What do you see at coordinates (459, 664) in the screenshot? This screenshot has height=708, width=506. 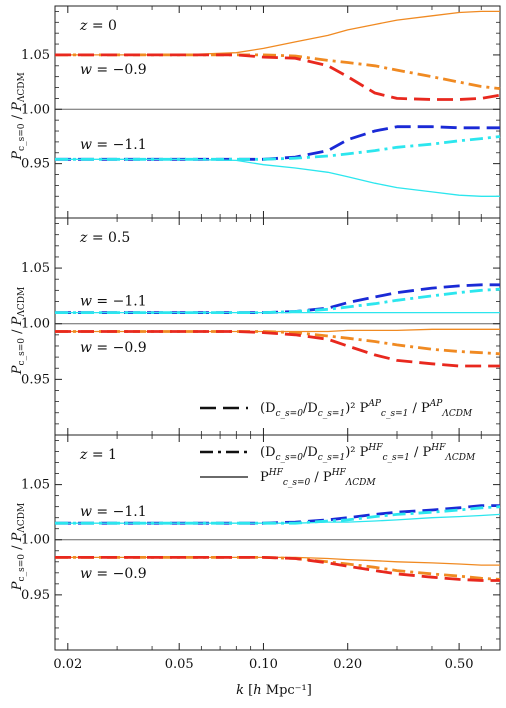 I see `x-tick-label: 0.50` at bounding box center [459, 664].